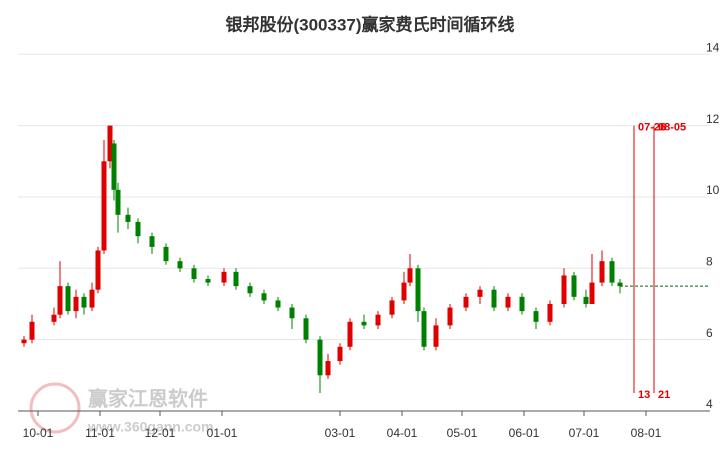  Describe the element at coordinates (713, 190) in the screenshot. I see `y-tick-label: 10` at that location.